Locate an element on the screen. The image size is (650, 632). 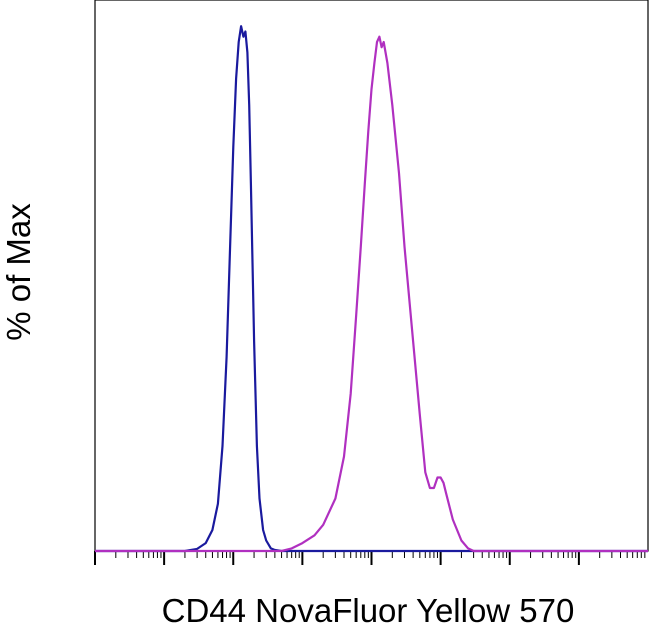
y-axis-label: % of Max is located at coordinates (18, 272).